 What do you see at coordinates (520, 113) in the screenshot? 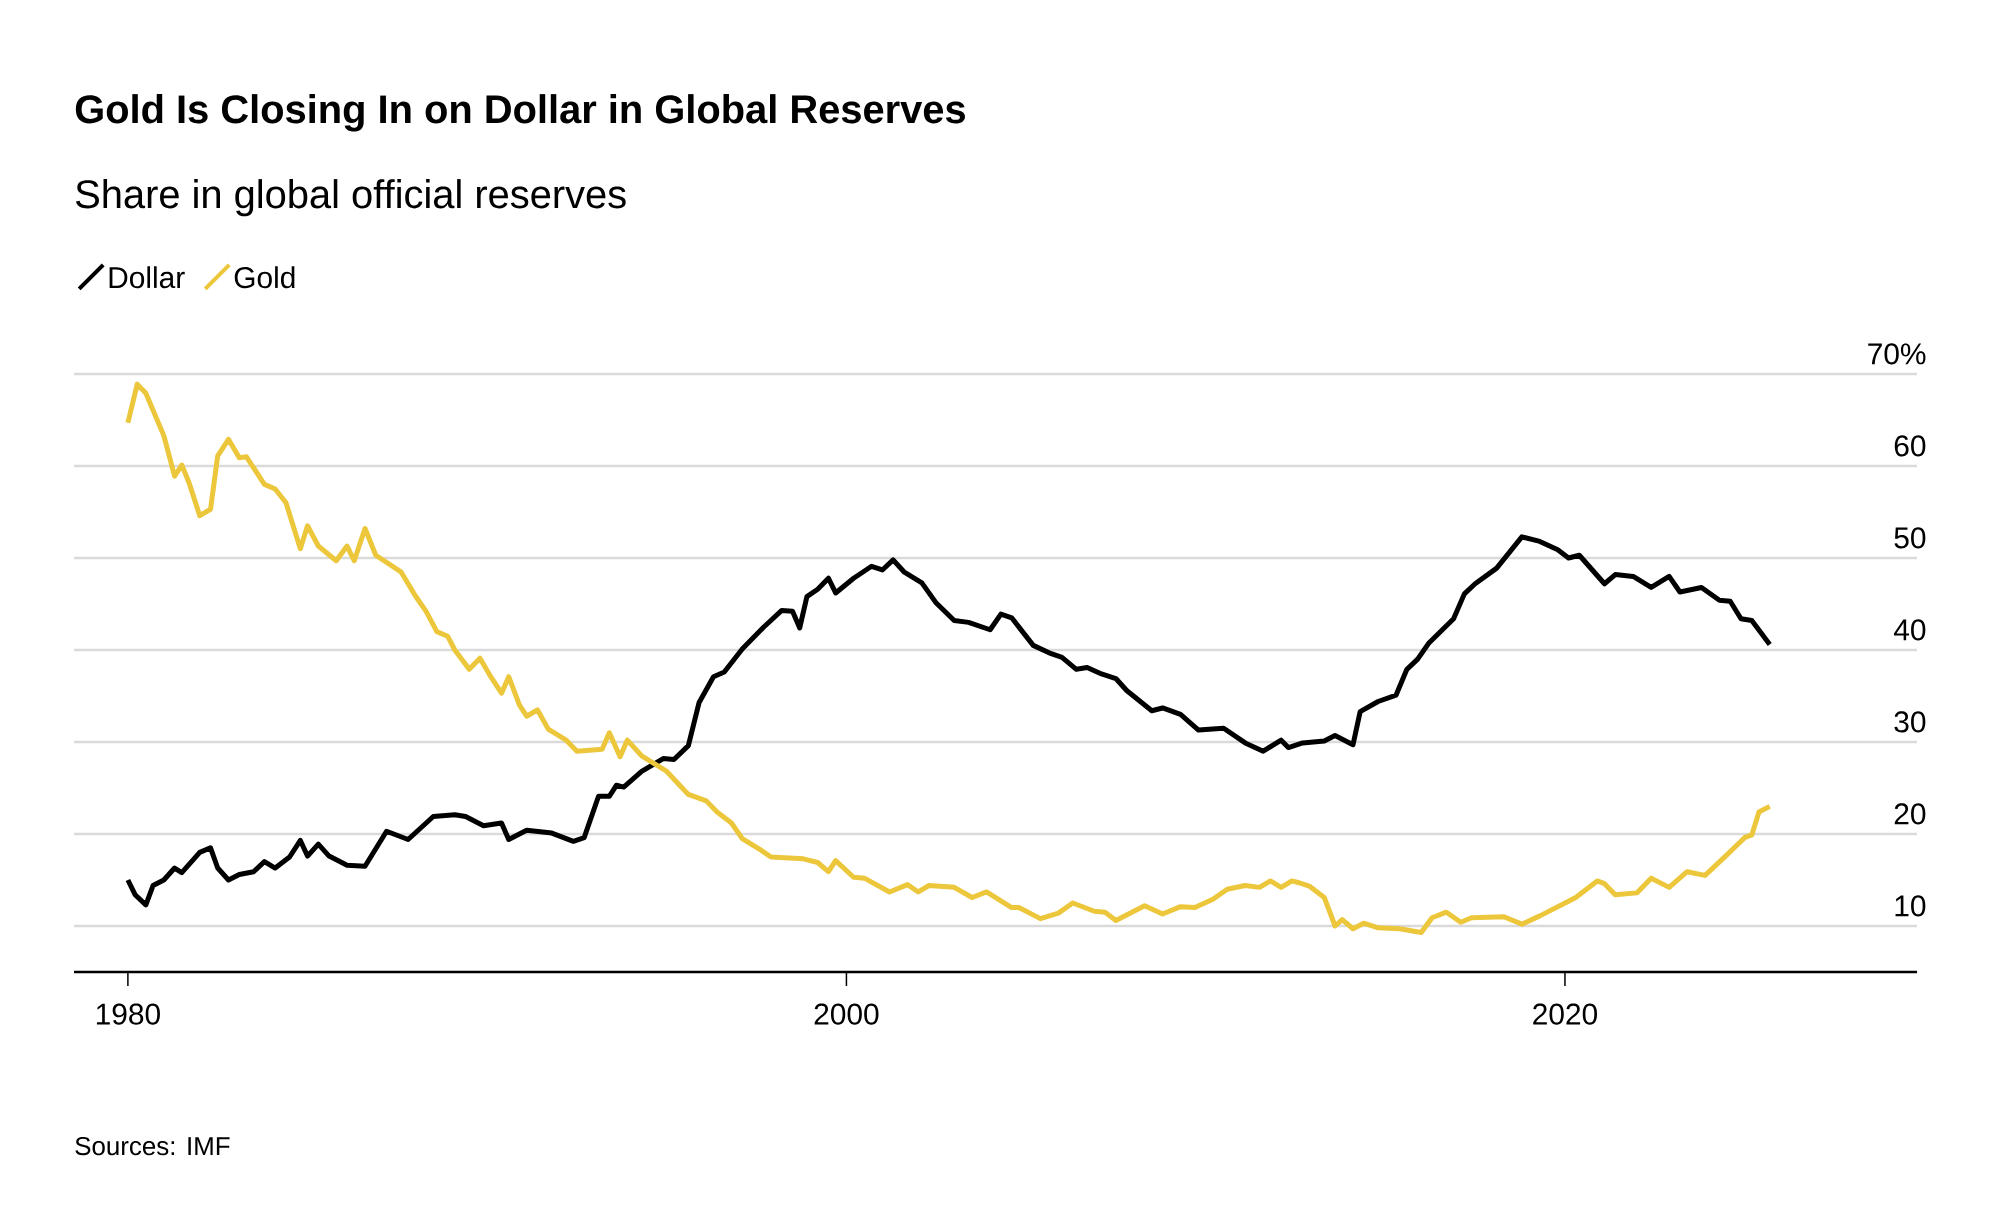
I see `chart-title: Gold Is Closing In on Dollar in Global Reserves` at bounding box center [520, 113].